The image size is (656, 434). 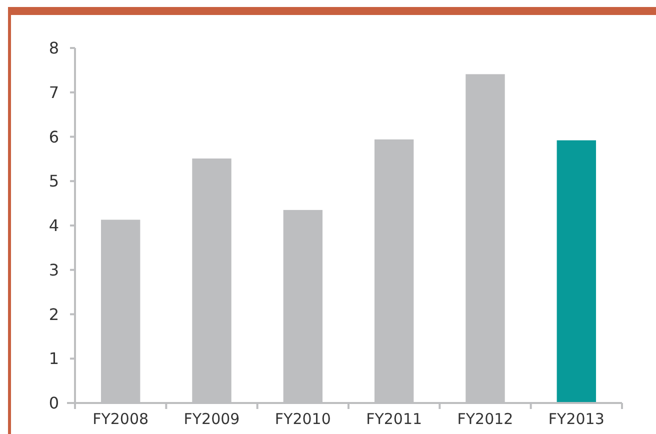 What do you see at coordinates (53, 358) in the screenshot?
I see `y-tick-label: 1` at bounding box center [53, 358].